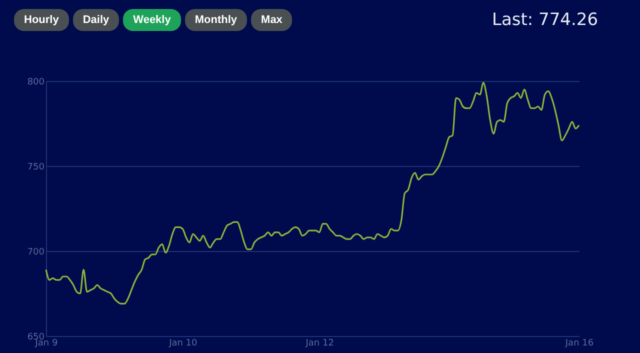 This screenshot has height=353, width=640. Describe the element at coordinates (579, 343) in the screenshot. I see `x-tick-label: Jan 16` at that location.